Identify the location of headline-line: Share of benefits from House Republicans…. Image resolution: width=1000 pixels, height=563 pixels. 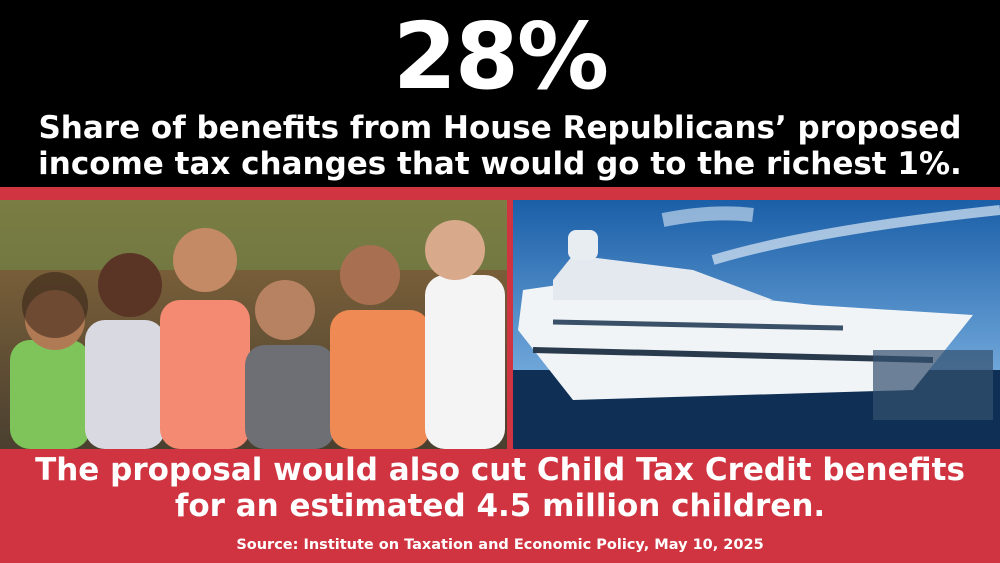
(500, 128).